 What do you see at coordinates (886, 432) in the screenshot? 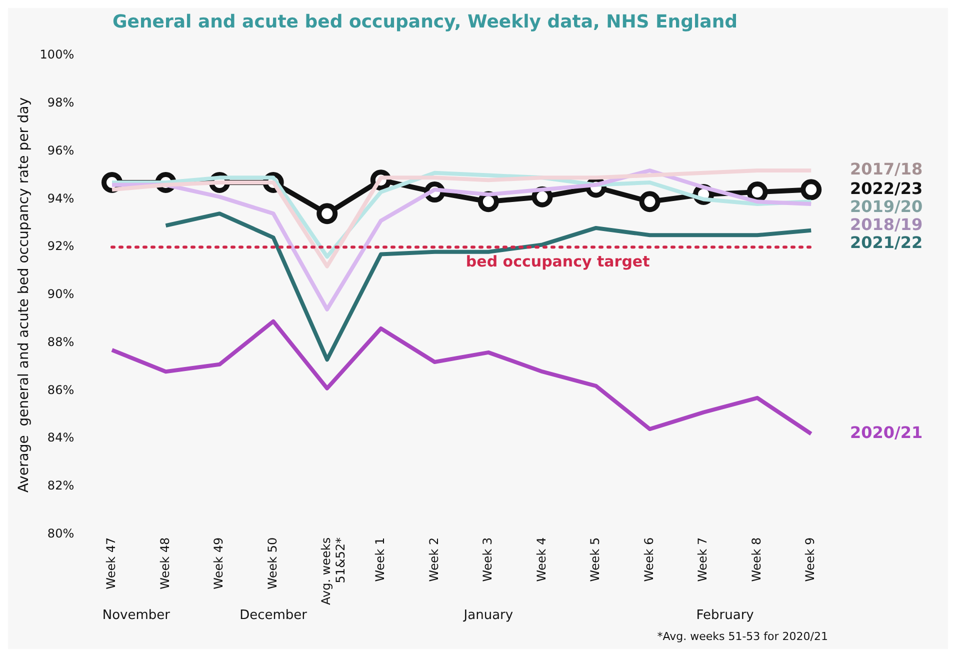
I see `text: 2020/21` at bounding box center [886, 432].